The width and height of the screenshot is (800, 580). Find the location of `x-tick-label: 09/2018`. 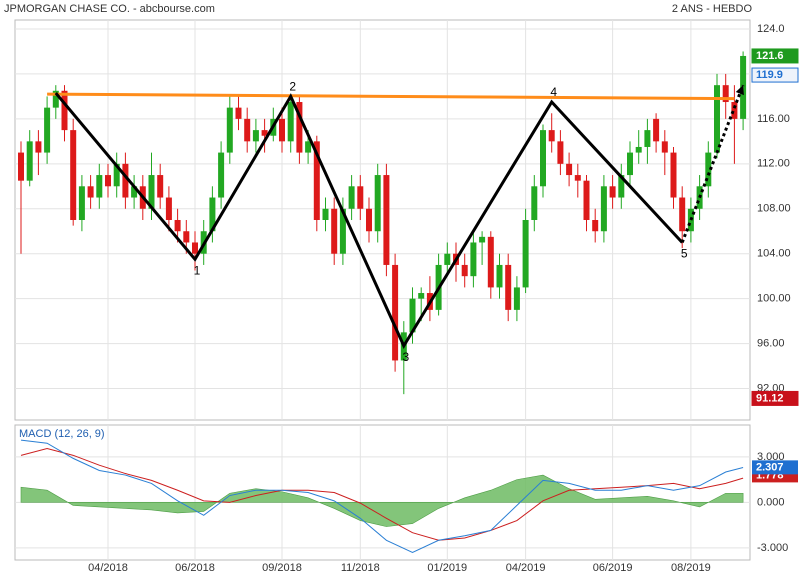

x-tick-label: 09/2018 is located at coordinates (282, 568).